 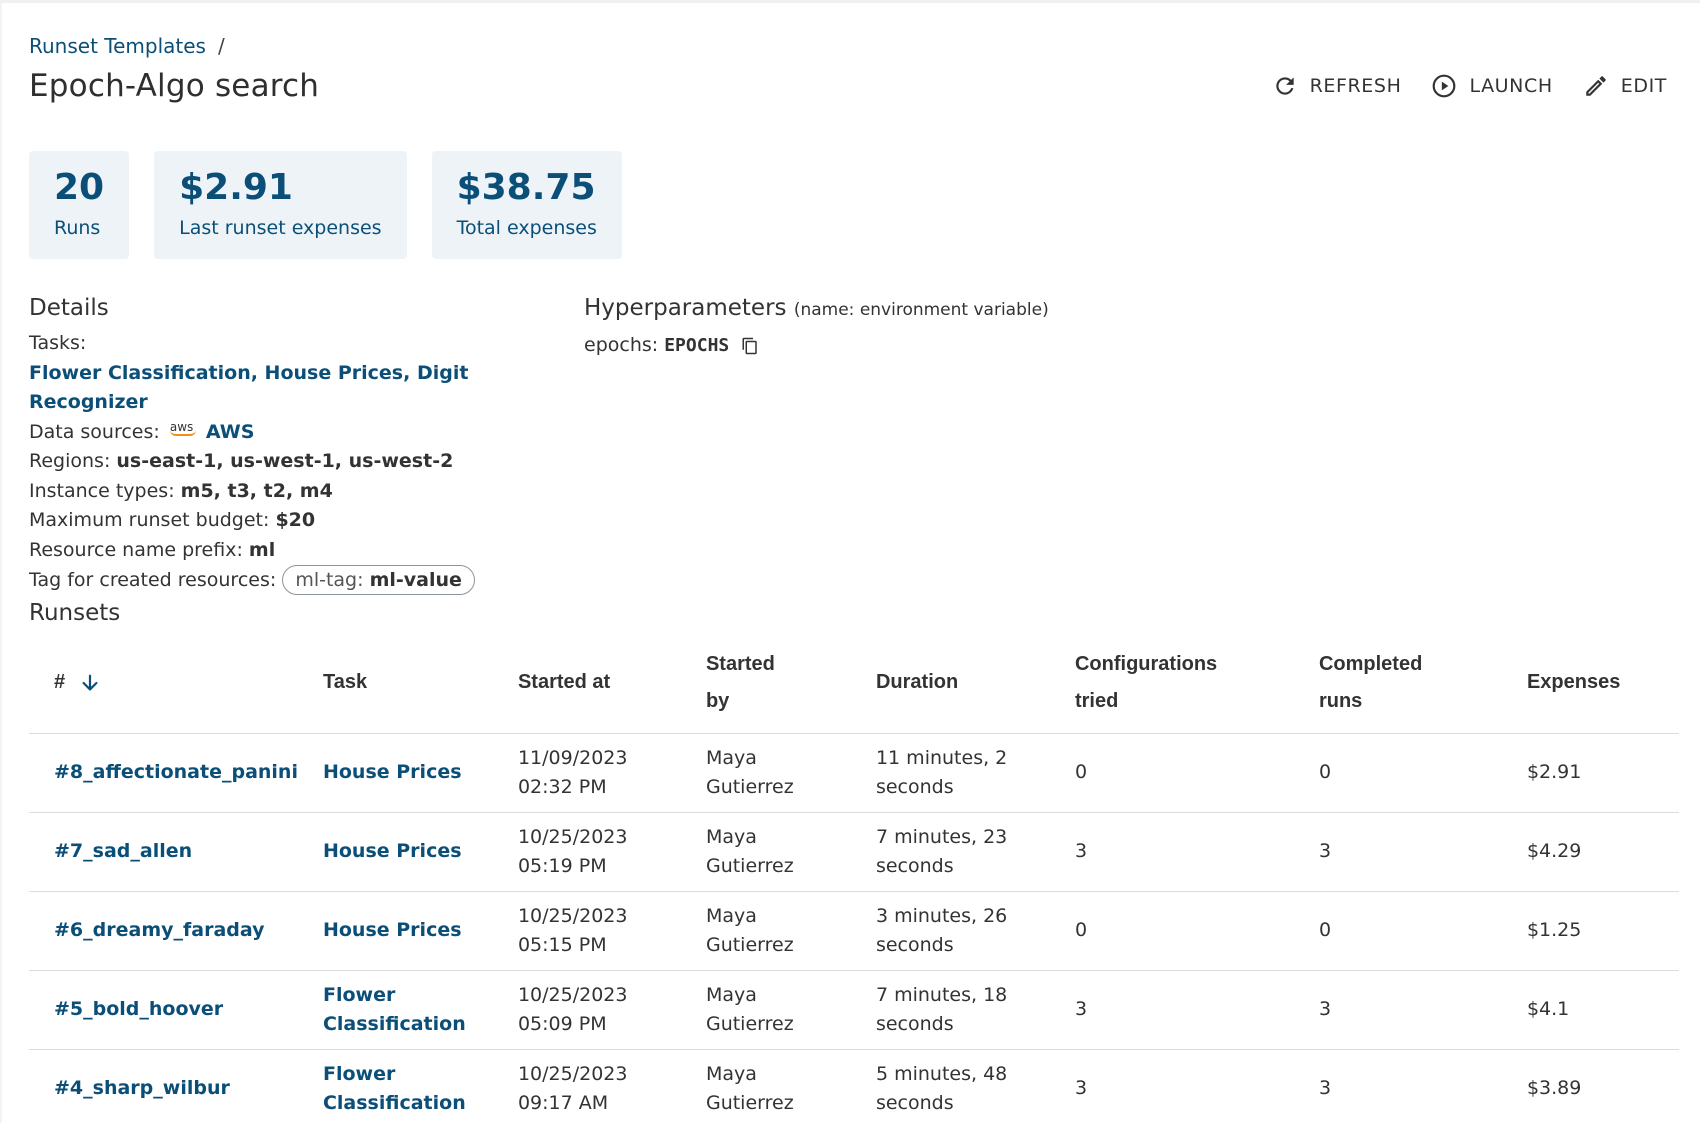 What do you see at coordinates (136, 549) in the screenshot?
I see `prefix-label: Resource name prefix:` at bounding box center [136, 549].